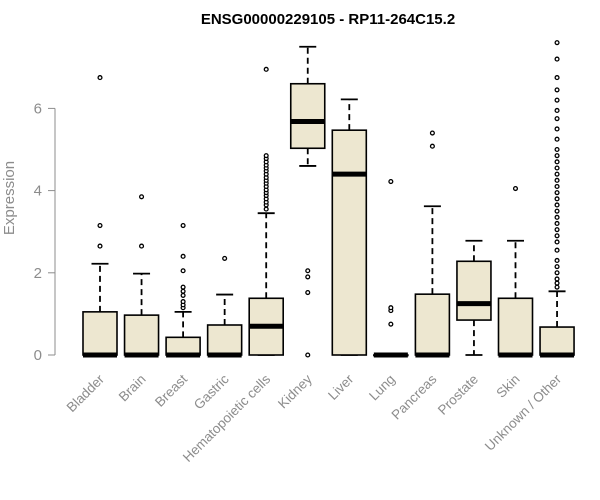  Describe the element at coordinates (132, 388) in the screenshot. I see `x-tick-label: Brain` at that location.